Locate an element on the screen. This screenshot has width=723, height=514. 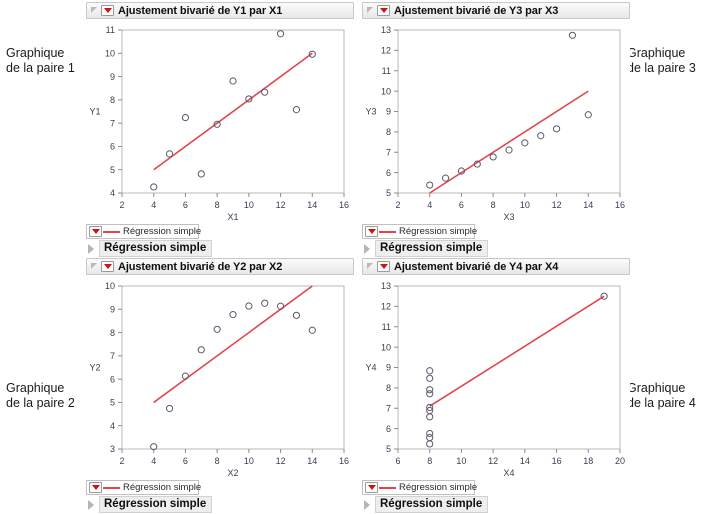
svg-text: Y4 is located at coordinates (370, 368).